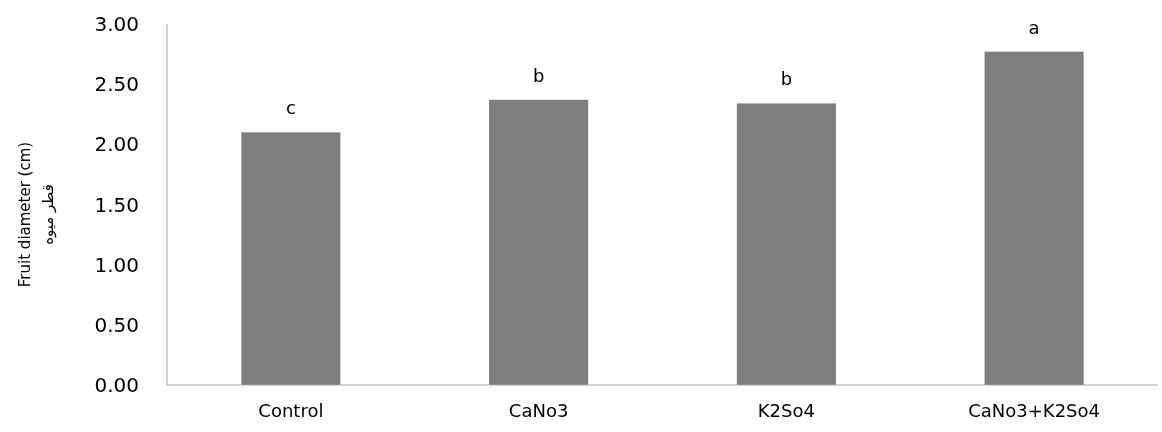  What do you see at coordinates (1034, 27) in the screenshot?
I see `annotation: a` at bounding box center [1034, 27].